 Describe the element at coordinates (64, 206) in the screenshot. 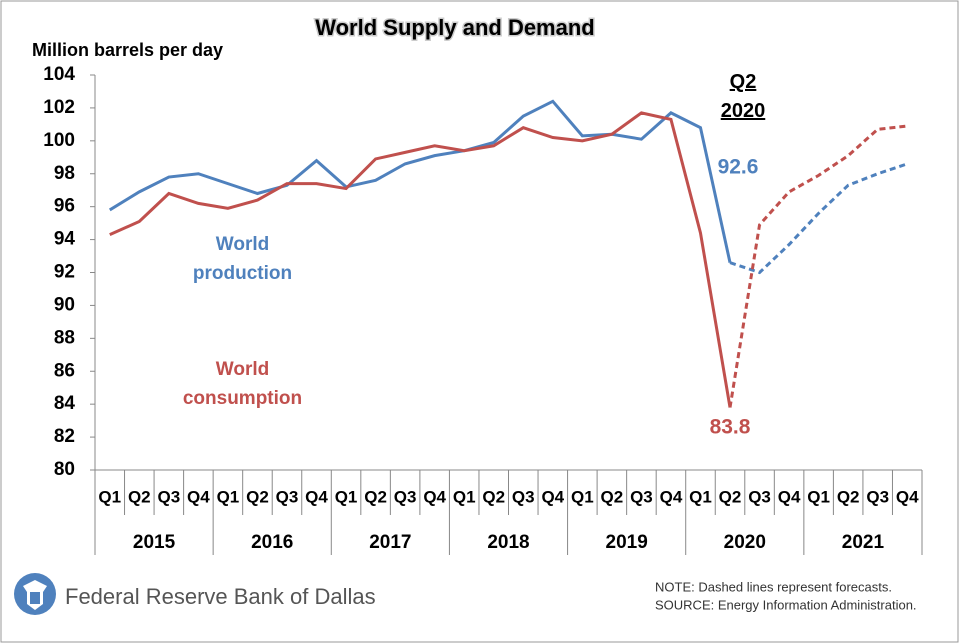

I see `y-tick-label: 96` at that location.